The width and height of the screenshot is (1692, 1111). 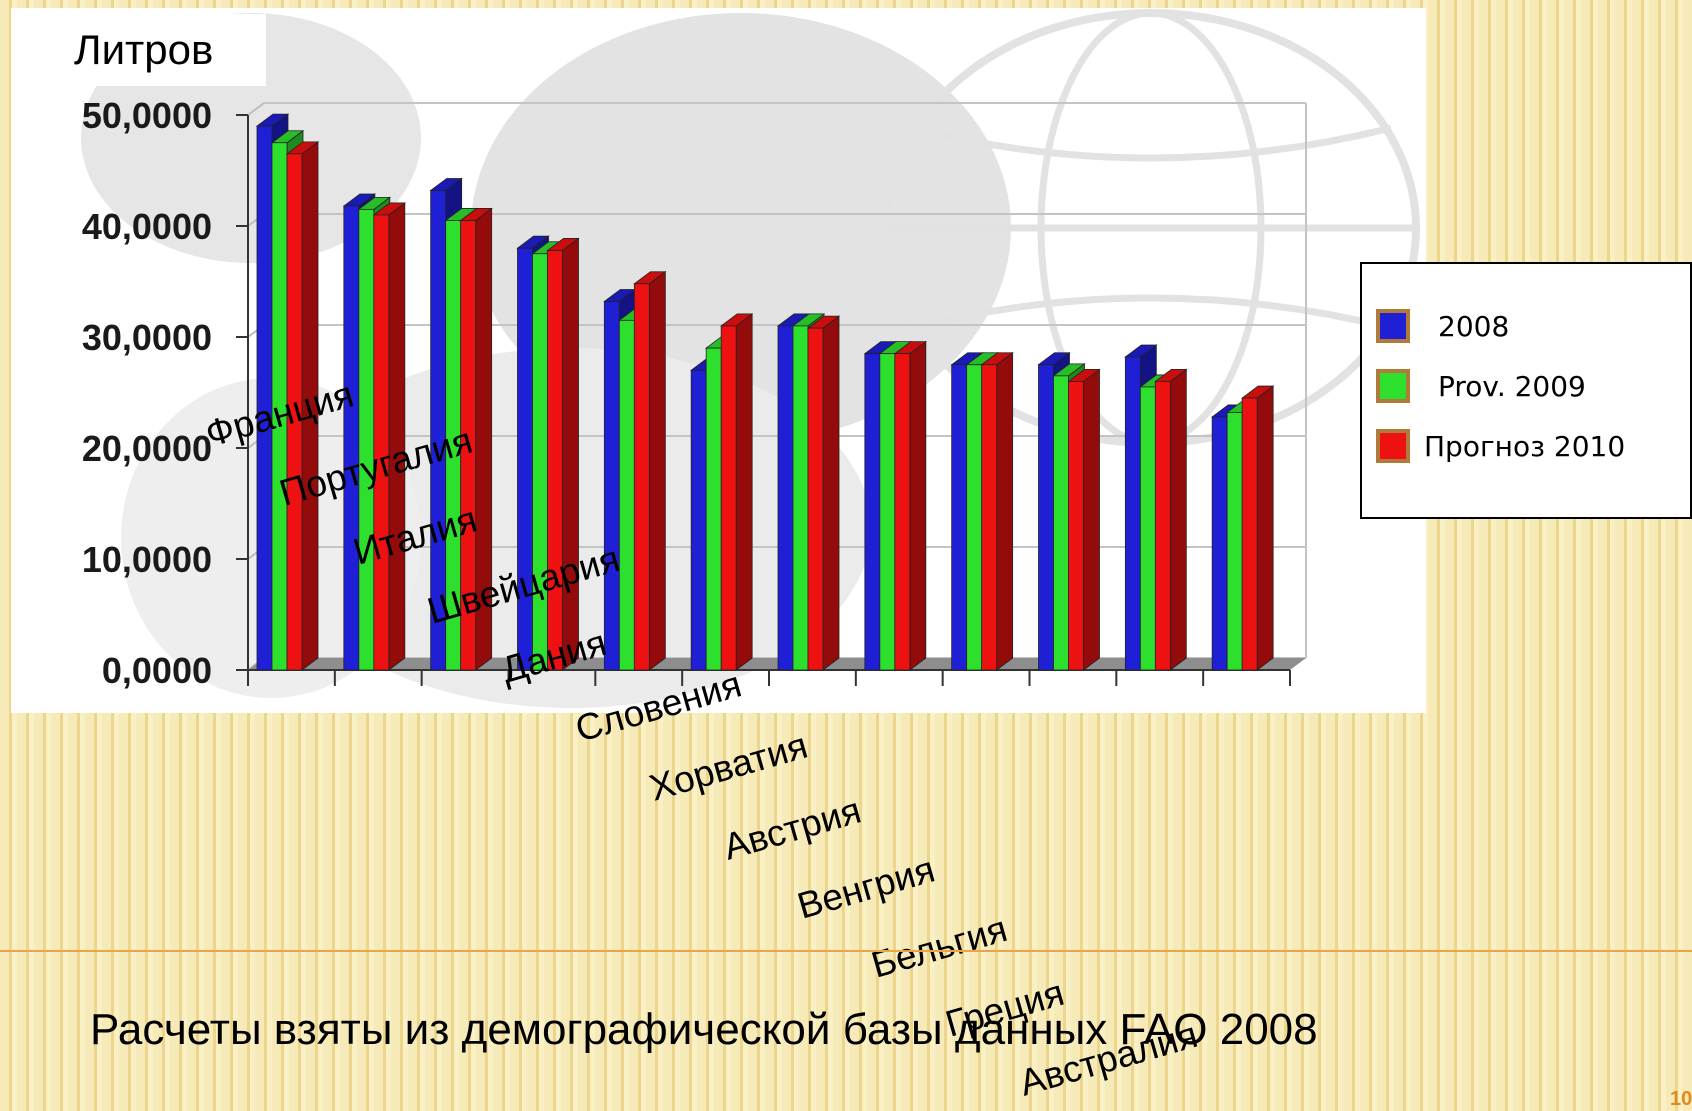 What do you see at coordinates (1681, 1099) in the screenshot?
I see `page-number: 10` at bounding box center [1681, 1099].